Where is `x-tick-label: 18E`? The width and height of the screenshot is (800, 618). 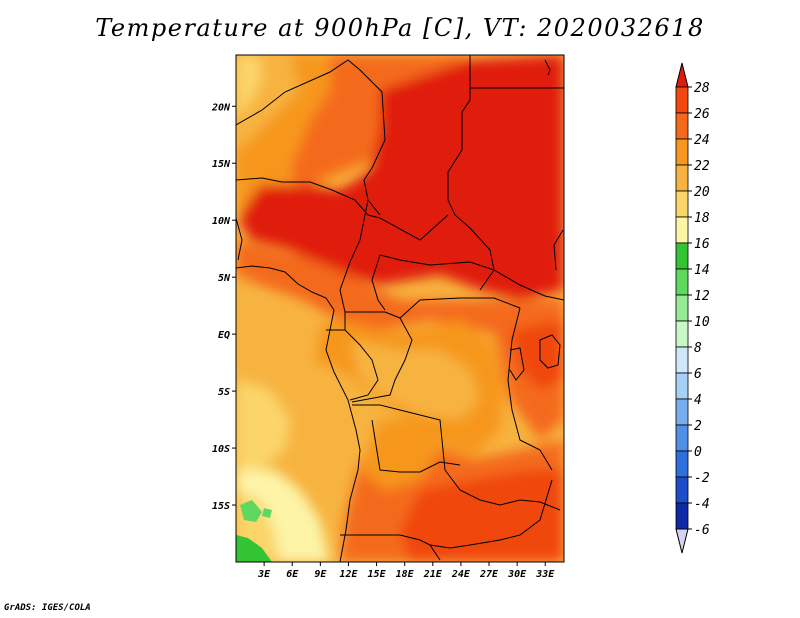
x-tick-label: 18E is located at coordinates (405, 574).